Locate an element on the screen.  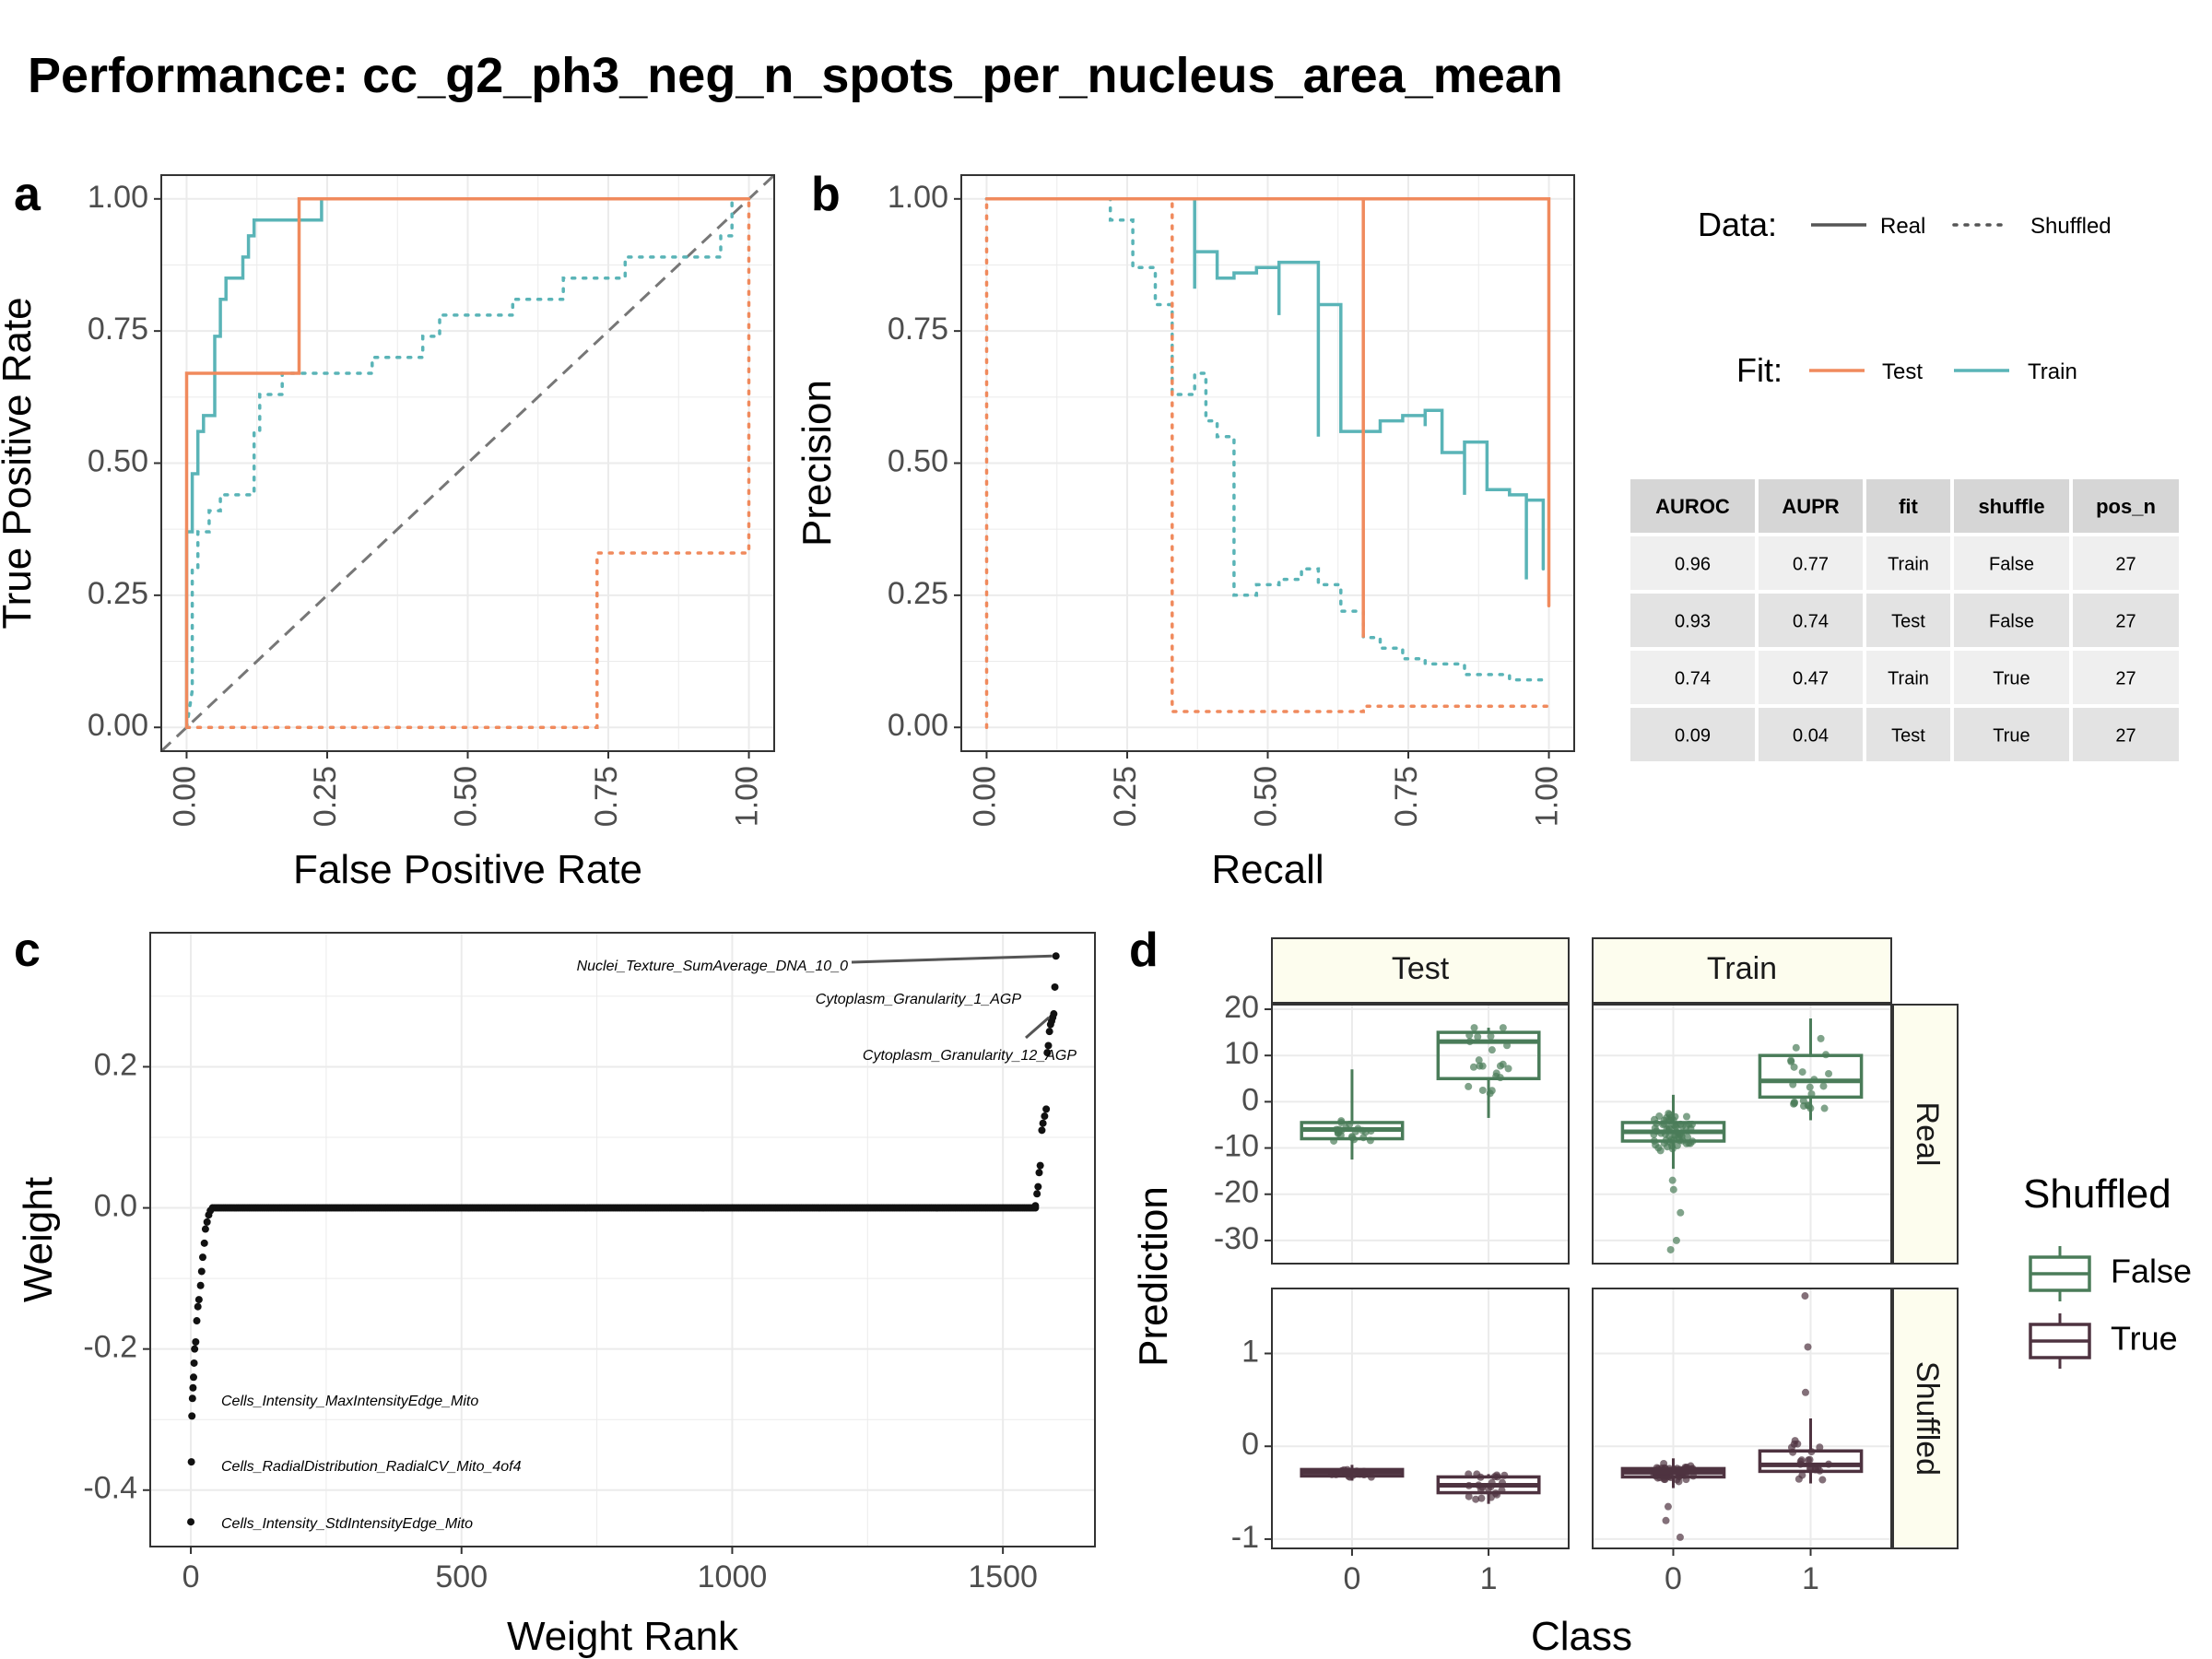
y-tick-label: 20 is located at coordinates (1241, 1007).